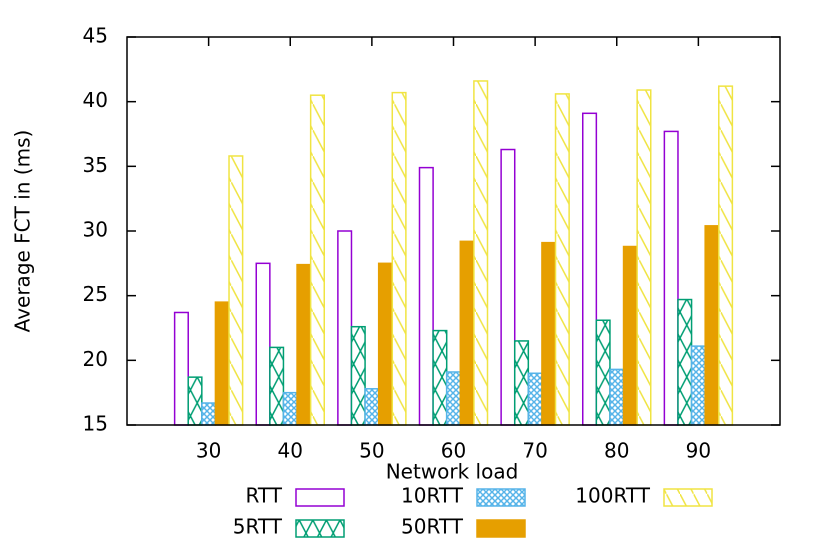 The image size is (830, 558). What do you see at coordinates (432, 496) in the screenshot?
I see `legend-label: 10RTT` at bounding box center [432, 496].